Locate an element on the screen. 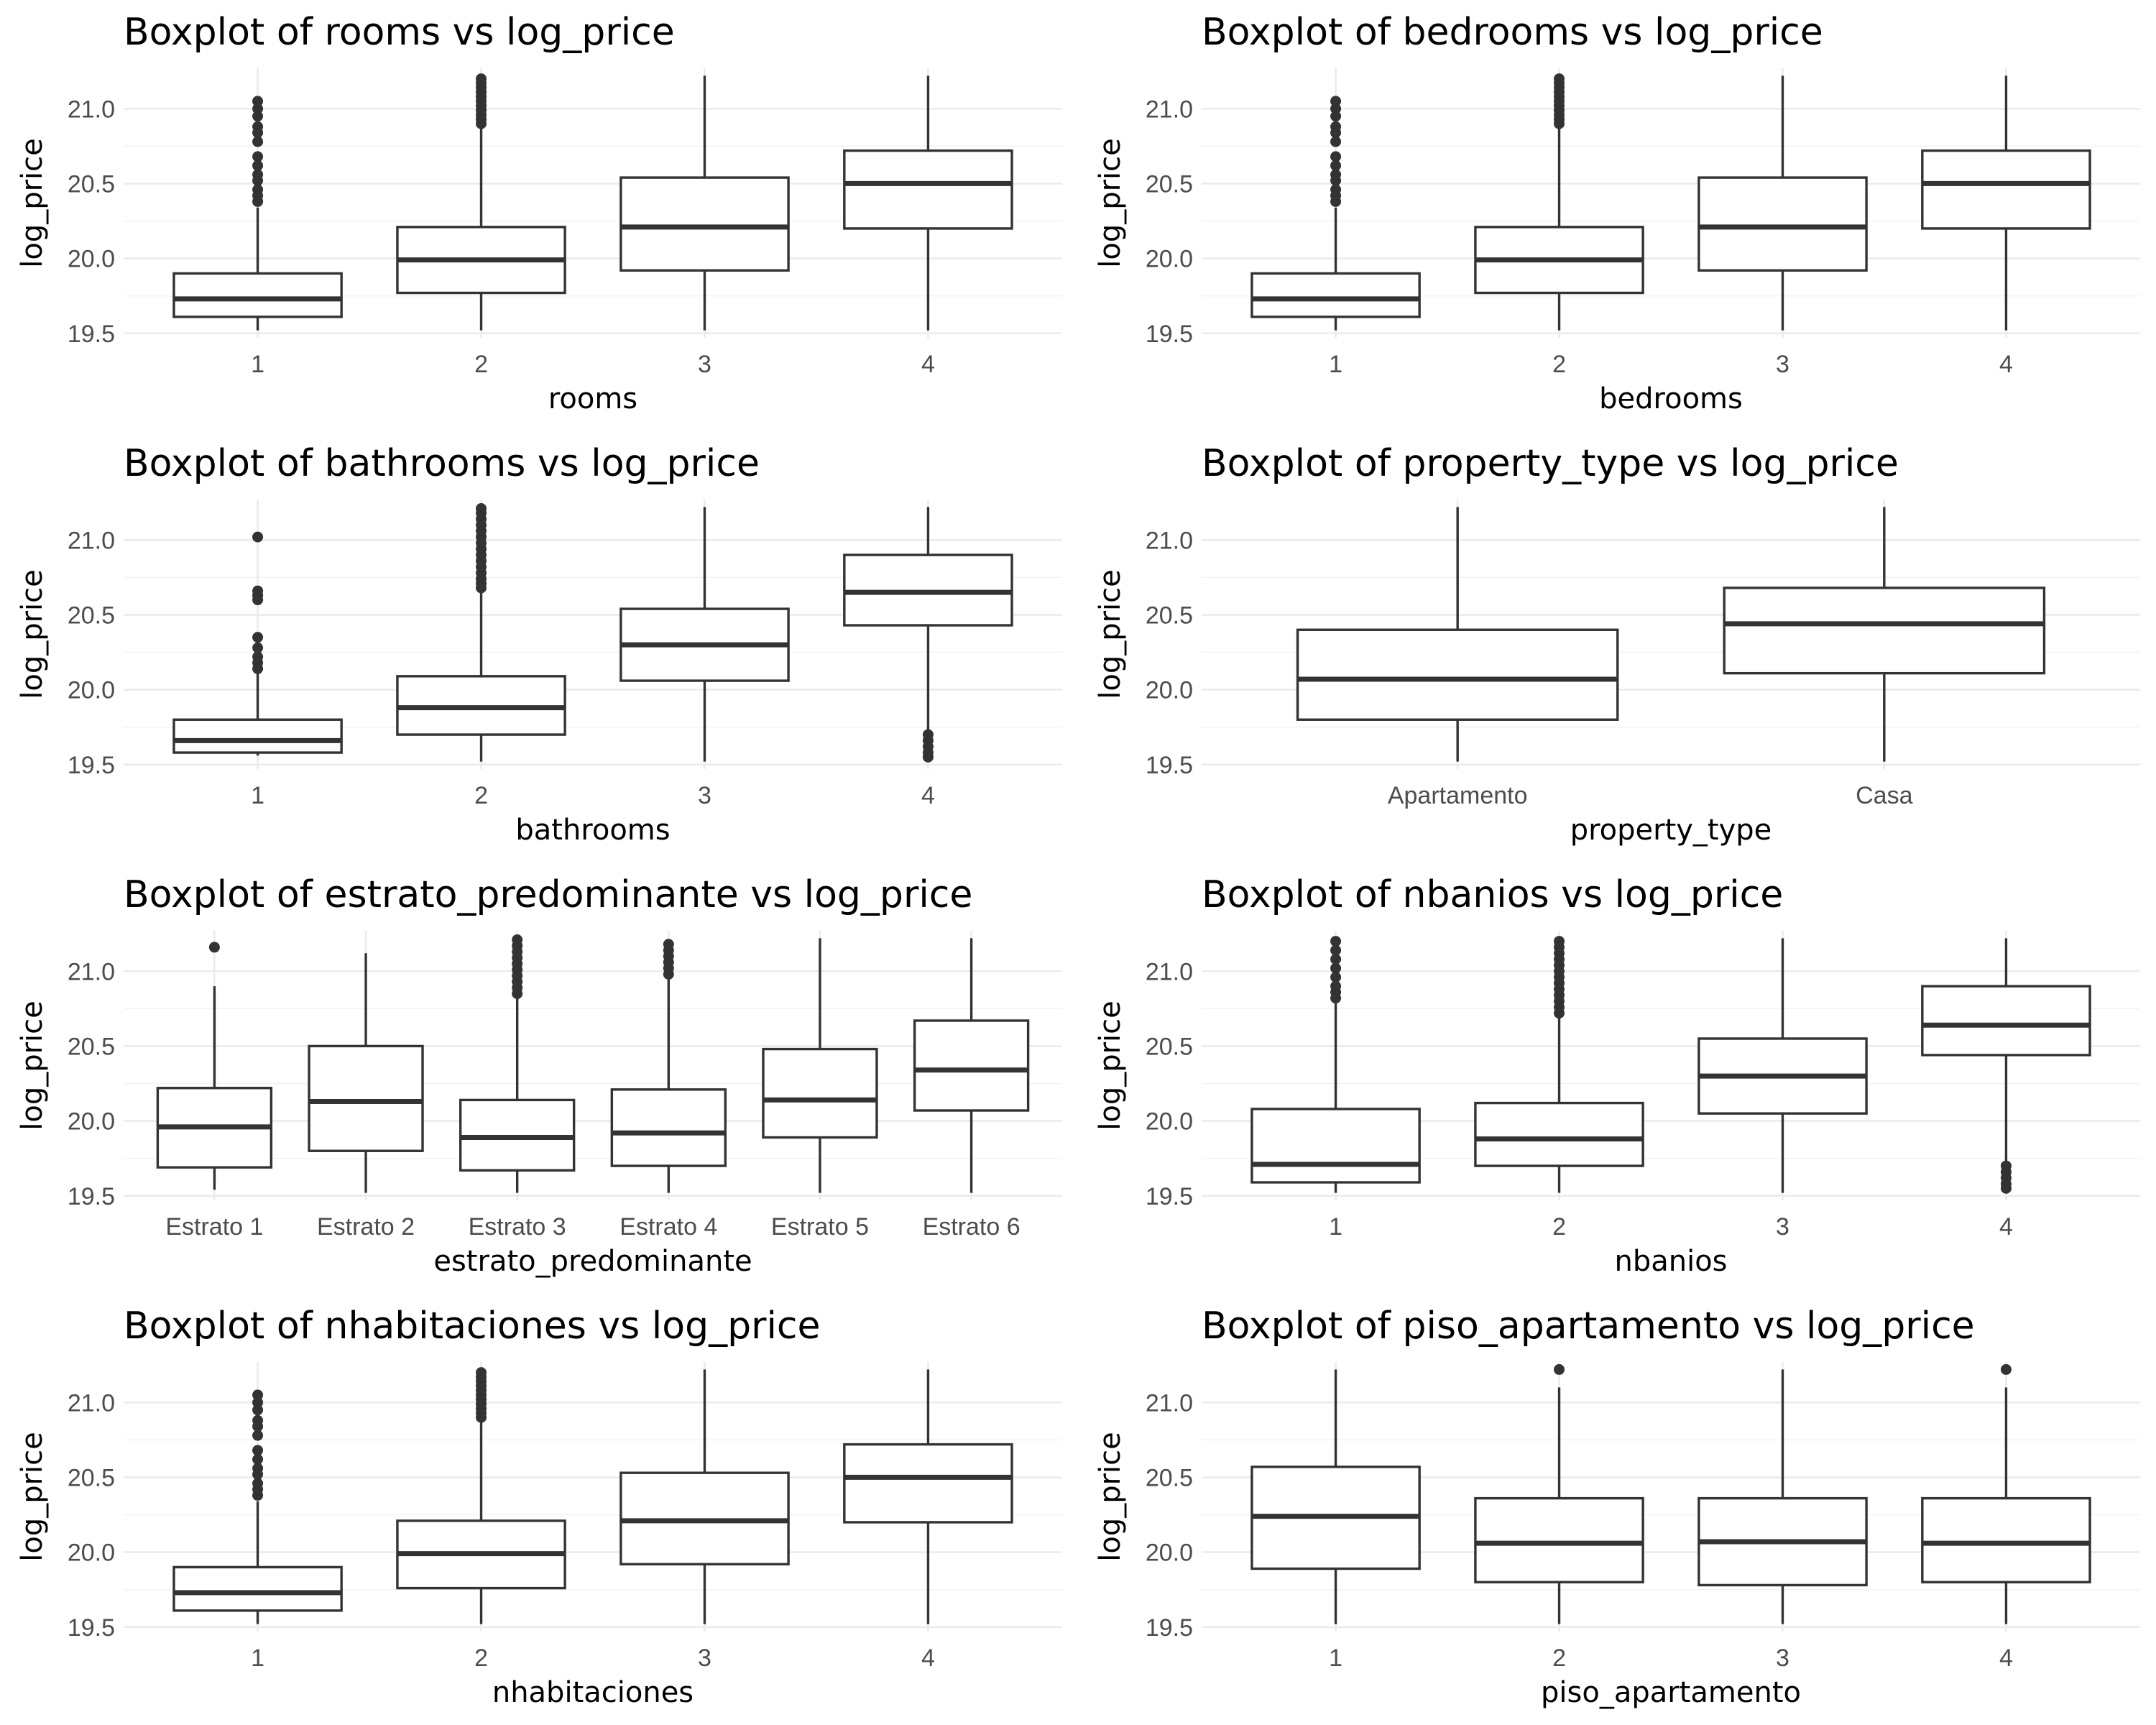 The height and width of the screenshot is (1725, 2156). x-axis-label: estrato_predominante is located at coordinates (592, 1261).